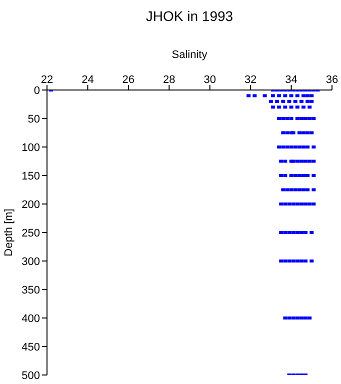 The image size is (341, 384). I want to click on y-tick-label: 500, so click(31, 376).